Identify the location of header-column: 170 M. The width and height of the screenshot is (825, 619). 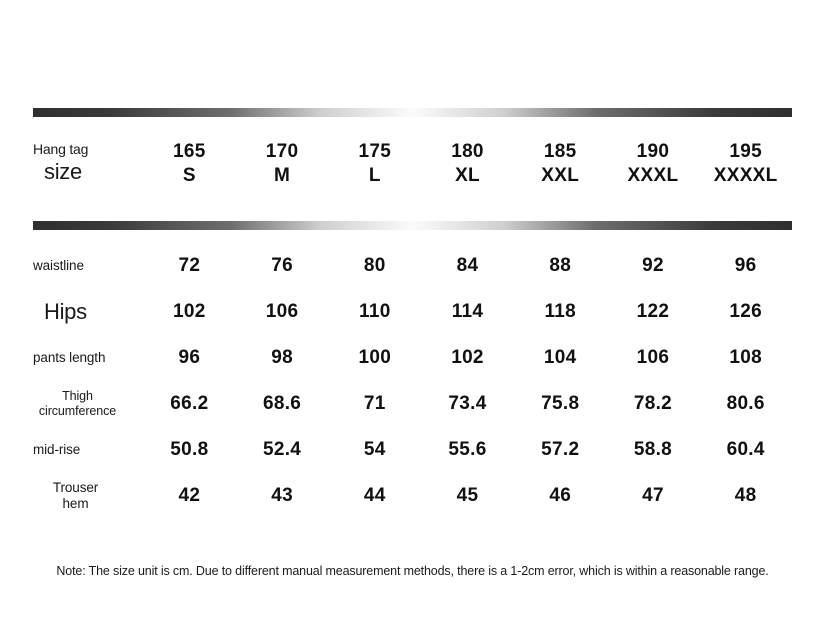
(282, 163).